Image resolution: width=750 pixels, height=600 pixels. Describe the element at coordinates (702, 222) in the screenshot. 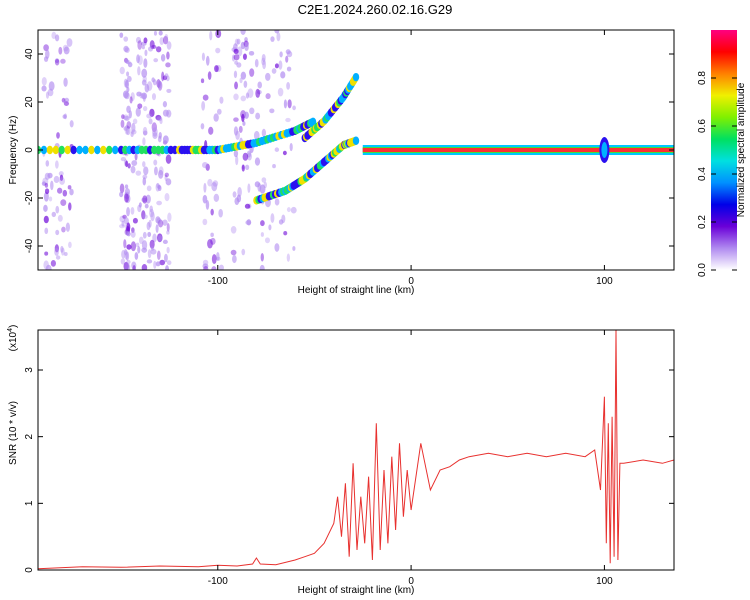

I see `colorbar-tick-label: 0.2` at that location.